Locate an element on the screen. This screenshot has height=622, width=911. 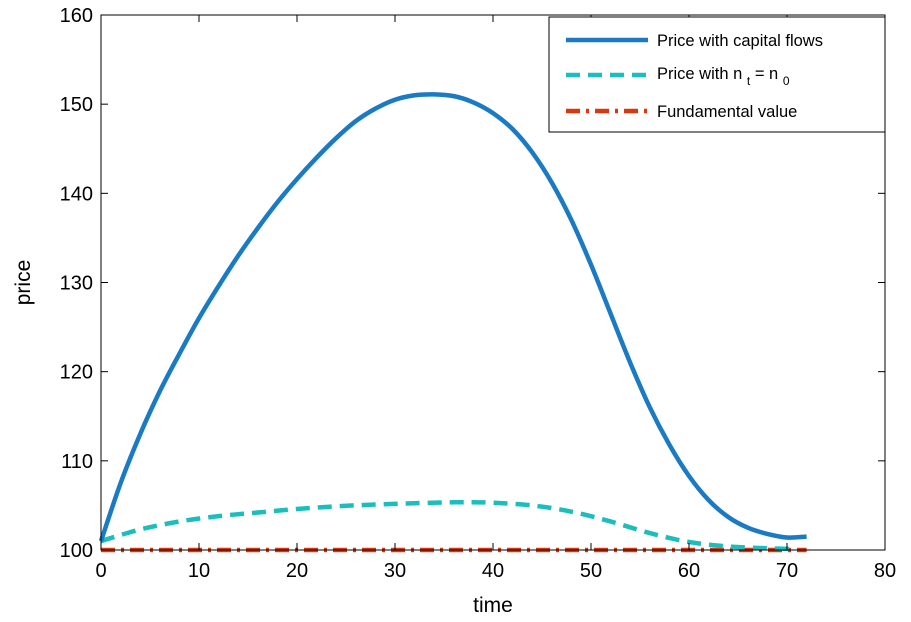
y-tick-label: 100 is located at coordinates (76, 551).